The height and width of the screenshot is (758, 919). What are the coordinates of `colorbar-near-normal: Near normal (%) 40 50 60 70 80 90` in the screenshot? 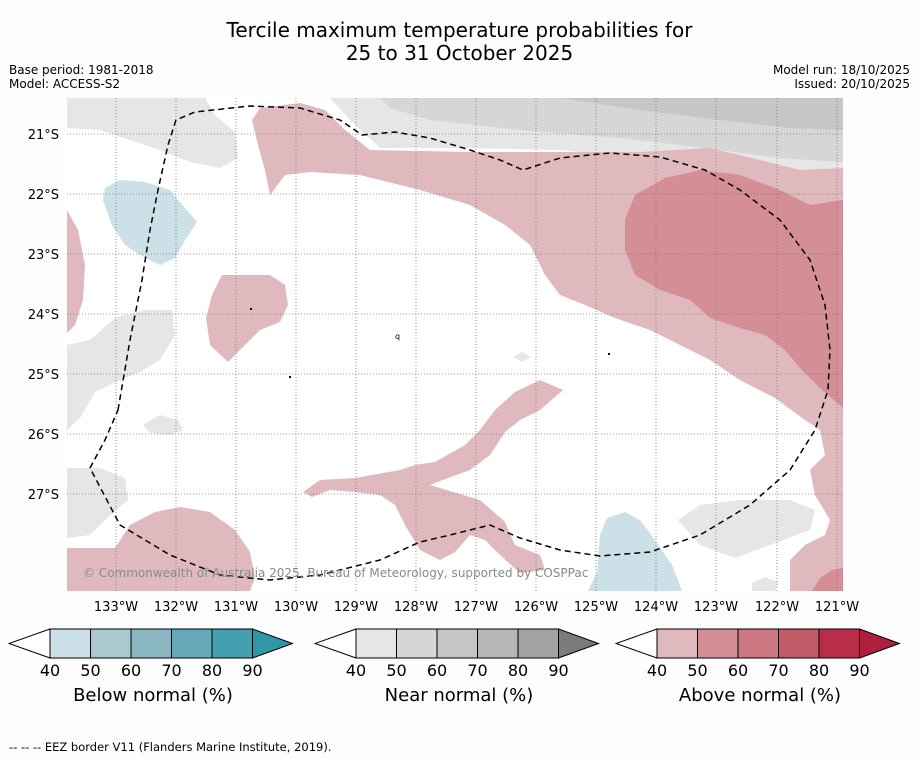 It's located at (464, 668).